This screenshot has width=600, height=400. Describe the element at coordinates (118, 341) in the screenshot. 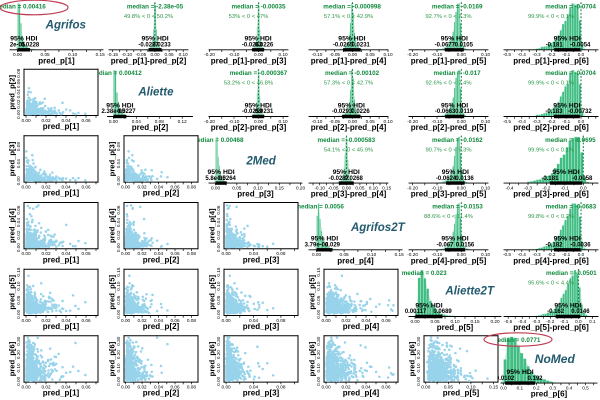

I see `svg-text: 0.30` at that location.